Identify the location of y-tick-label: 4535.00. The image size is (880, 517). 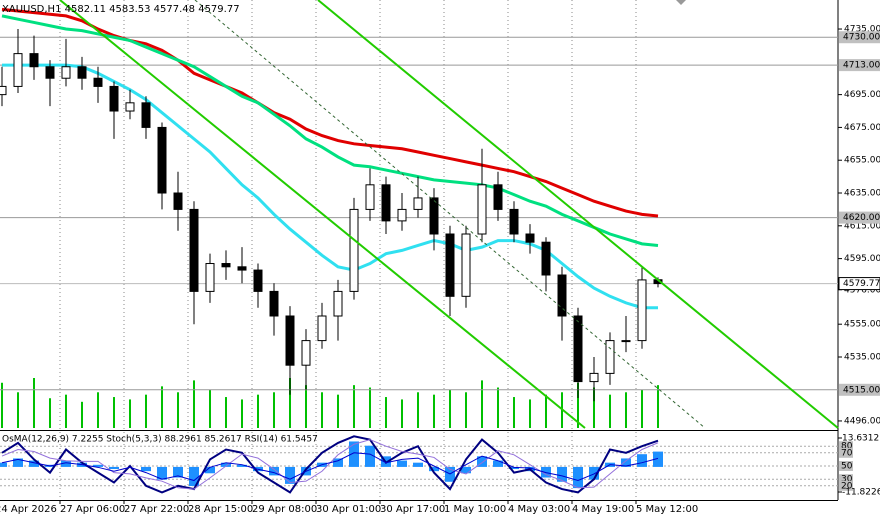
(862, 357).